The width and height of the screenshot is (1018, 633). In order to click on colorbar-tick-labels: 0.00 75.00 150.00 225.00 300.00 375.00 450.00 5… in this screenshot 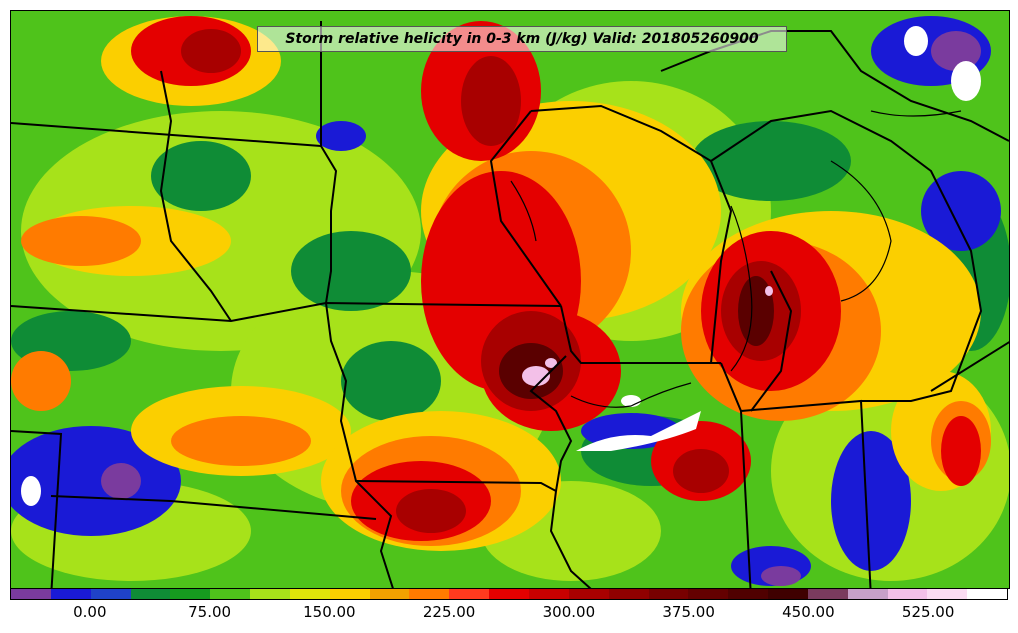, I will do `click(509, 614)`.